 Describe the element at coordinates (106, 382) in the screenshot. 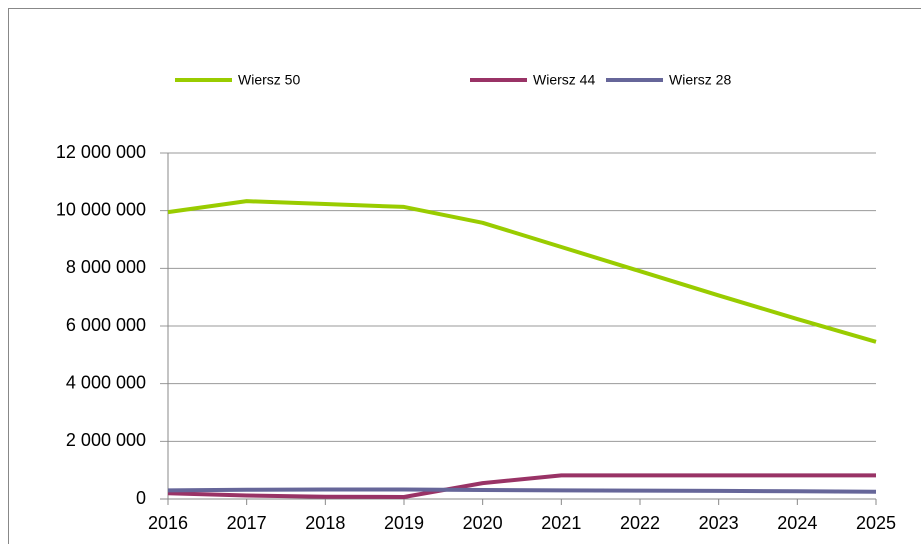

I see `y-tick-label: 4 000 000` at that location.